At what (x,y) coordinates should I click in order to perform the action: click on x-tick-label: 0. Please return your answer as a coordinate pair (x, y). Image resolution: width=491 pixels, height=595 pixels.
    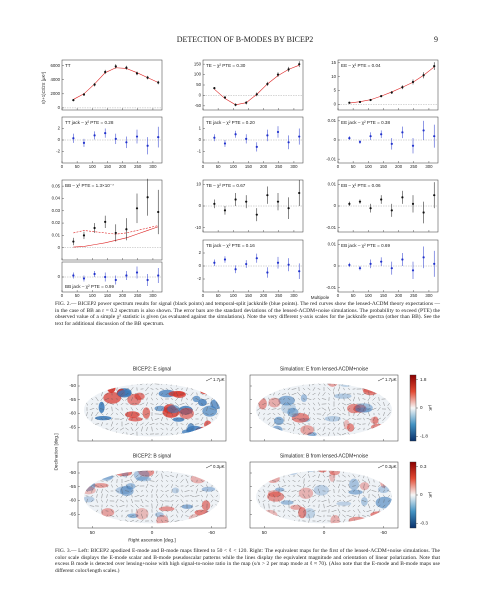
    Looking at the image, I should click on (338, 166).